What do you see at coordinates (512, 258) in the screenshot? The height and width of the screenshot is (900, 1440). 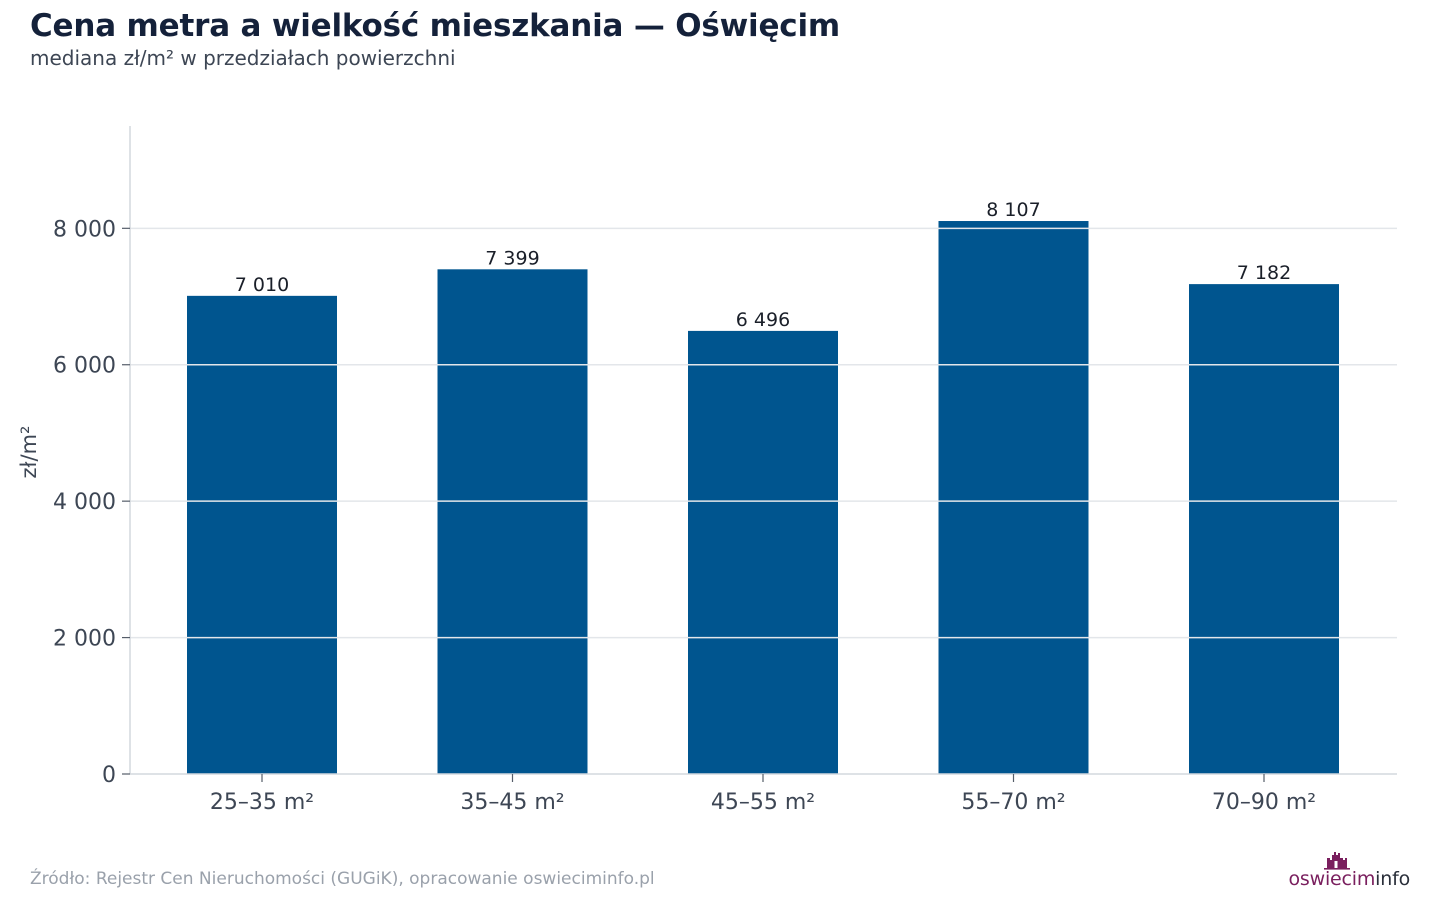 I see `data-label: 7 399` at bounding box center [512, 258].